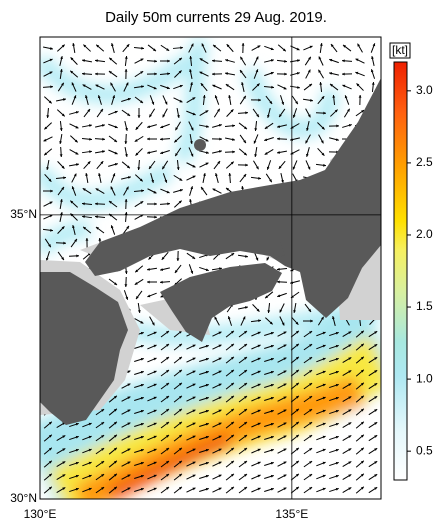 The height and width of the screenshot is (527, 441). What do you see at coordinates (424, 90) in the screenshot?
I see `colorbar-tick-label: 3.0` at bounding box center [424, 90].